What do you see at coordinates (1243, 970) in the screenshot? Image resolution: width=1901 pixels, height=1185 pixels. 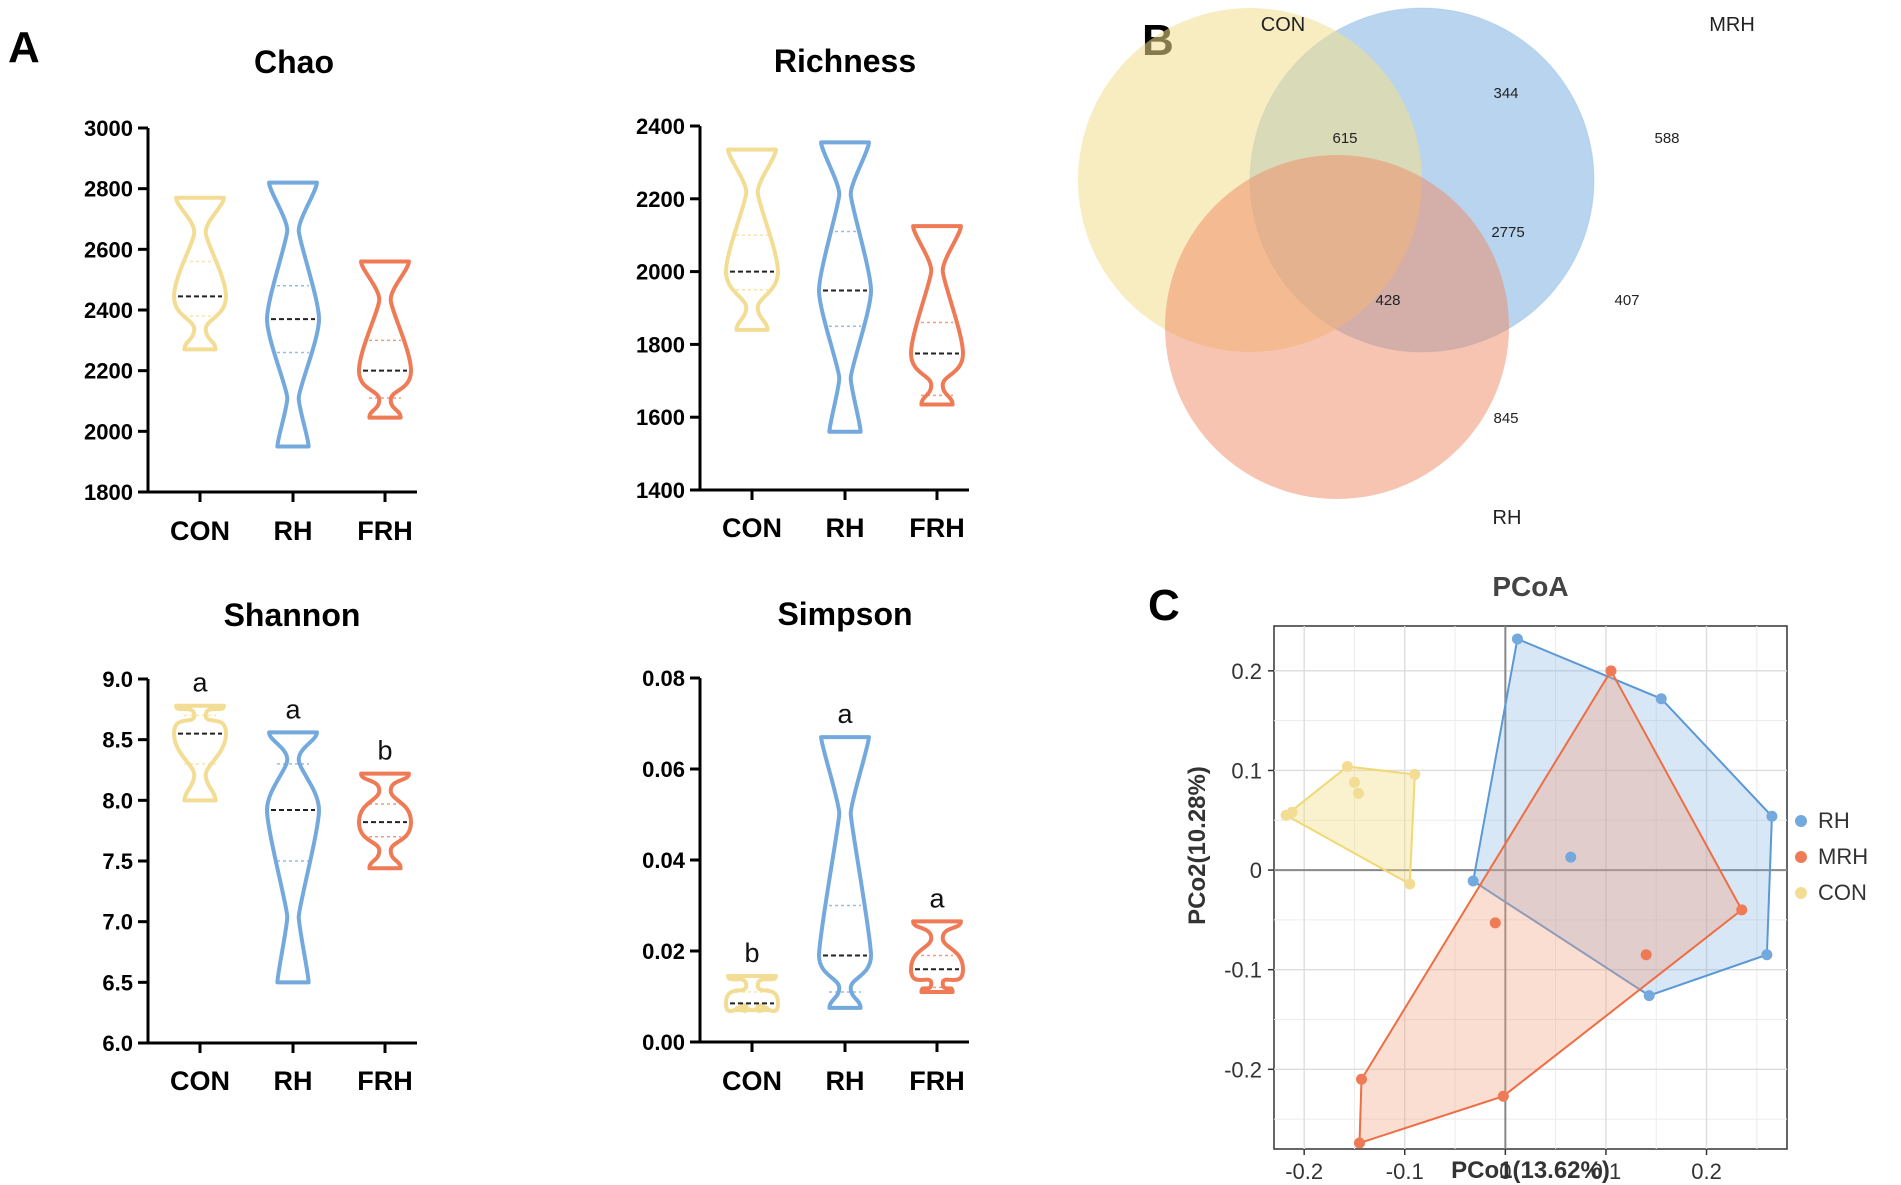 I see `y-tick-label: -0.1` at bounding box center [1243, 970].